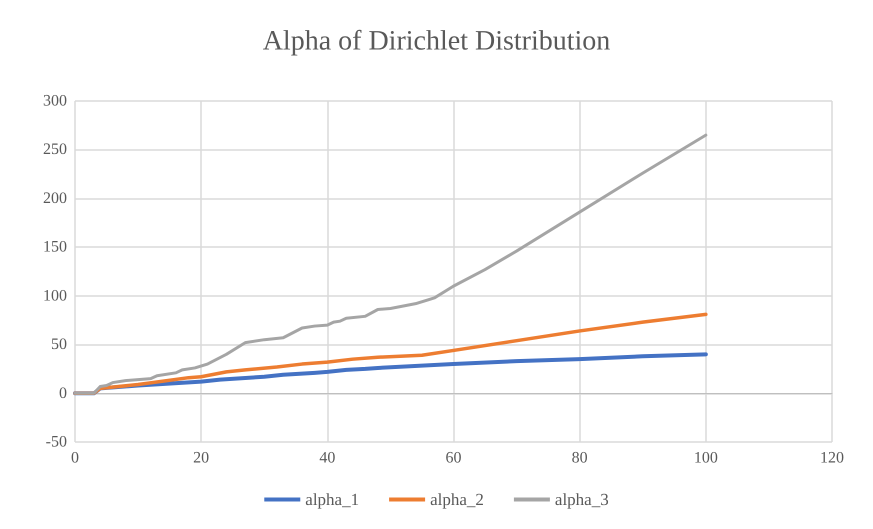  What do you see at coordinates (332, 499) in the screenshot?
I see `legend-label: alpha_1` at bounding box center [332, 499].